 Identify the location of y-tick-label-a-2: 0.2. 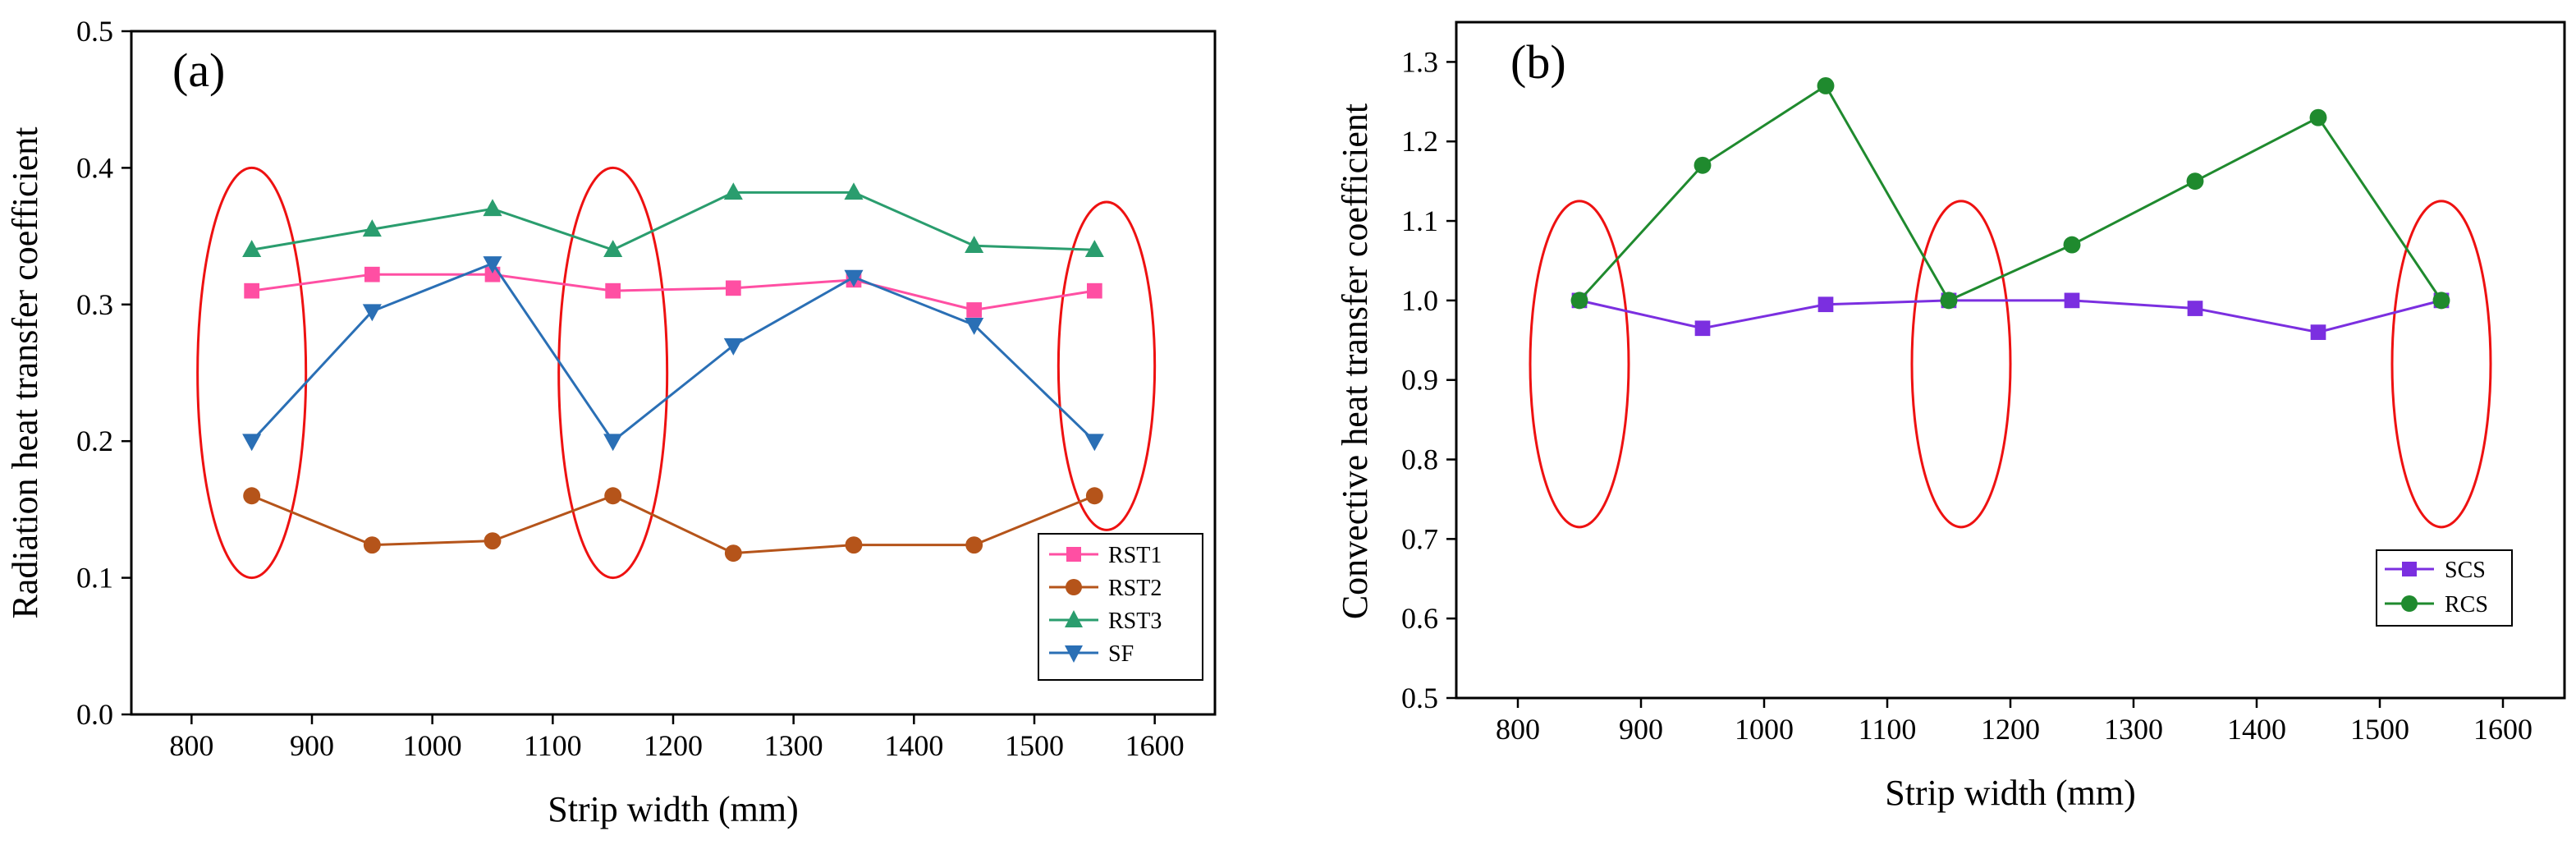
(95, 441).